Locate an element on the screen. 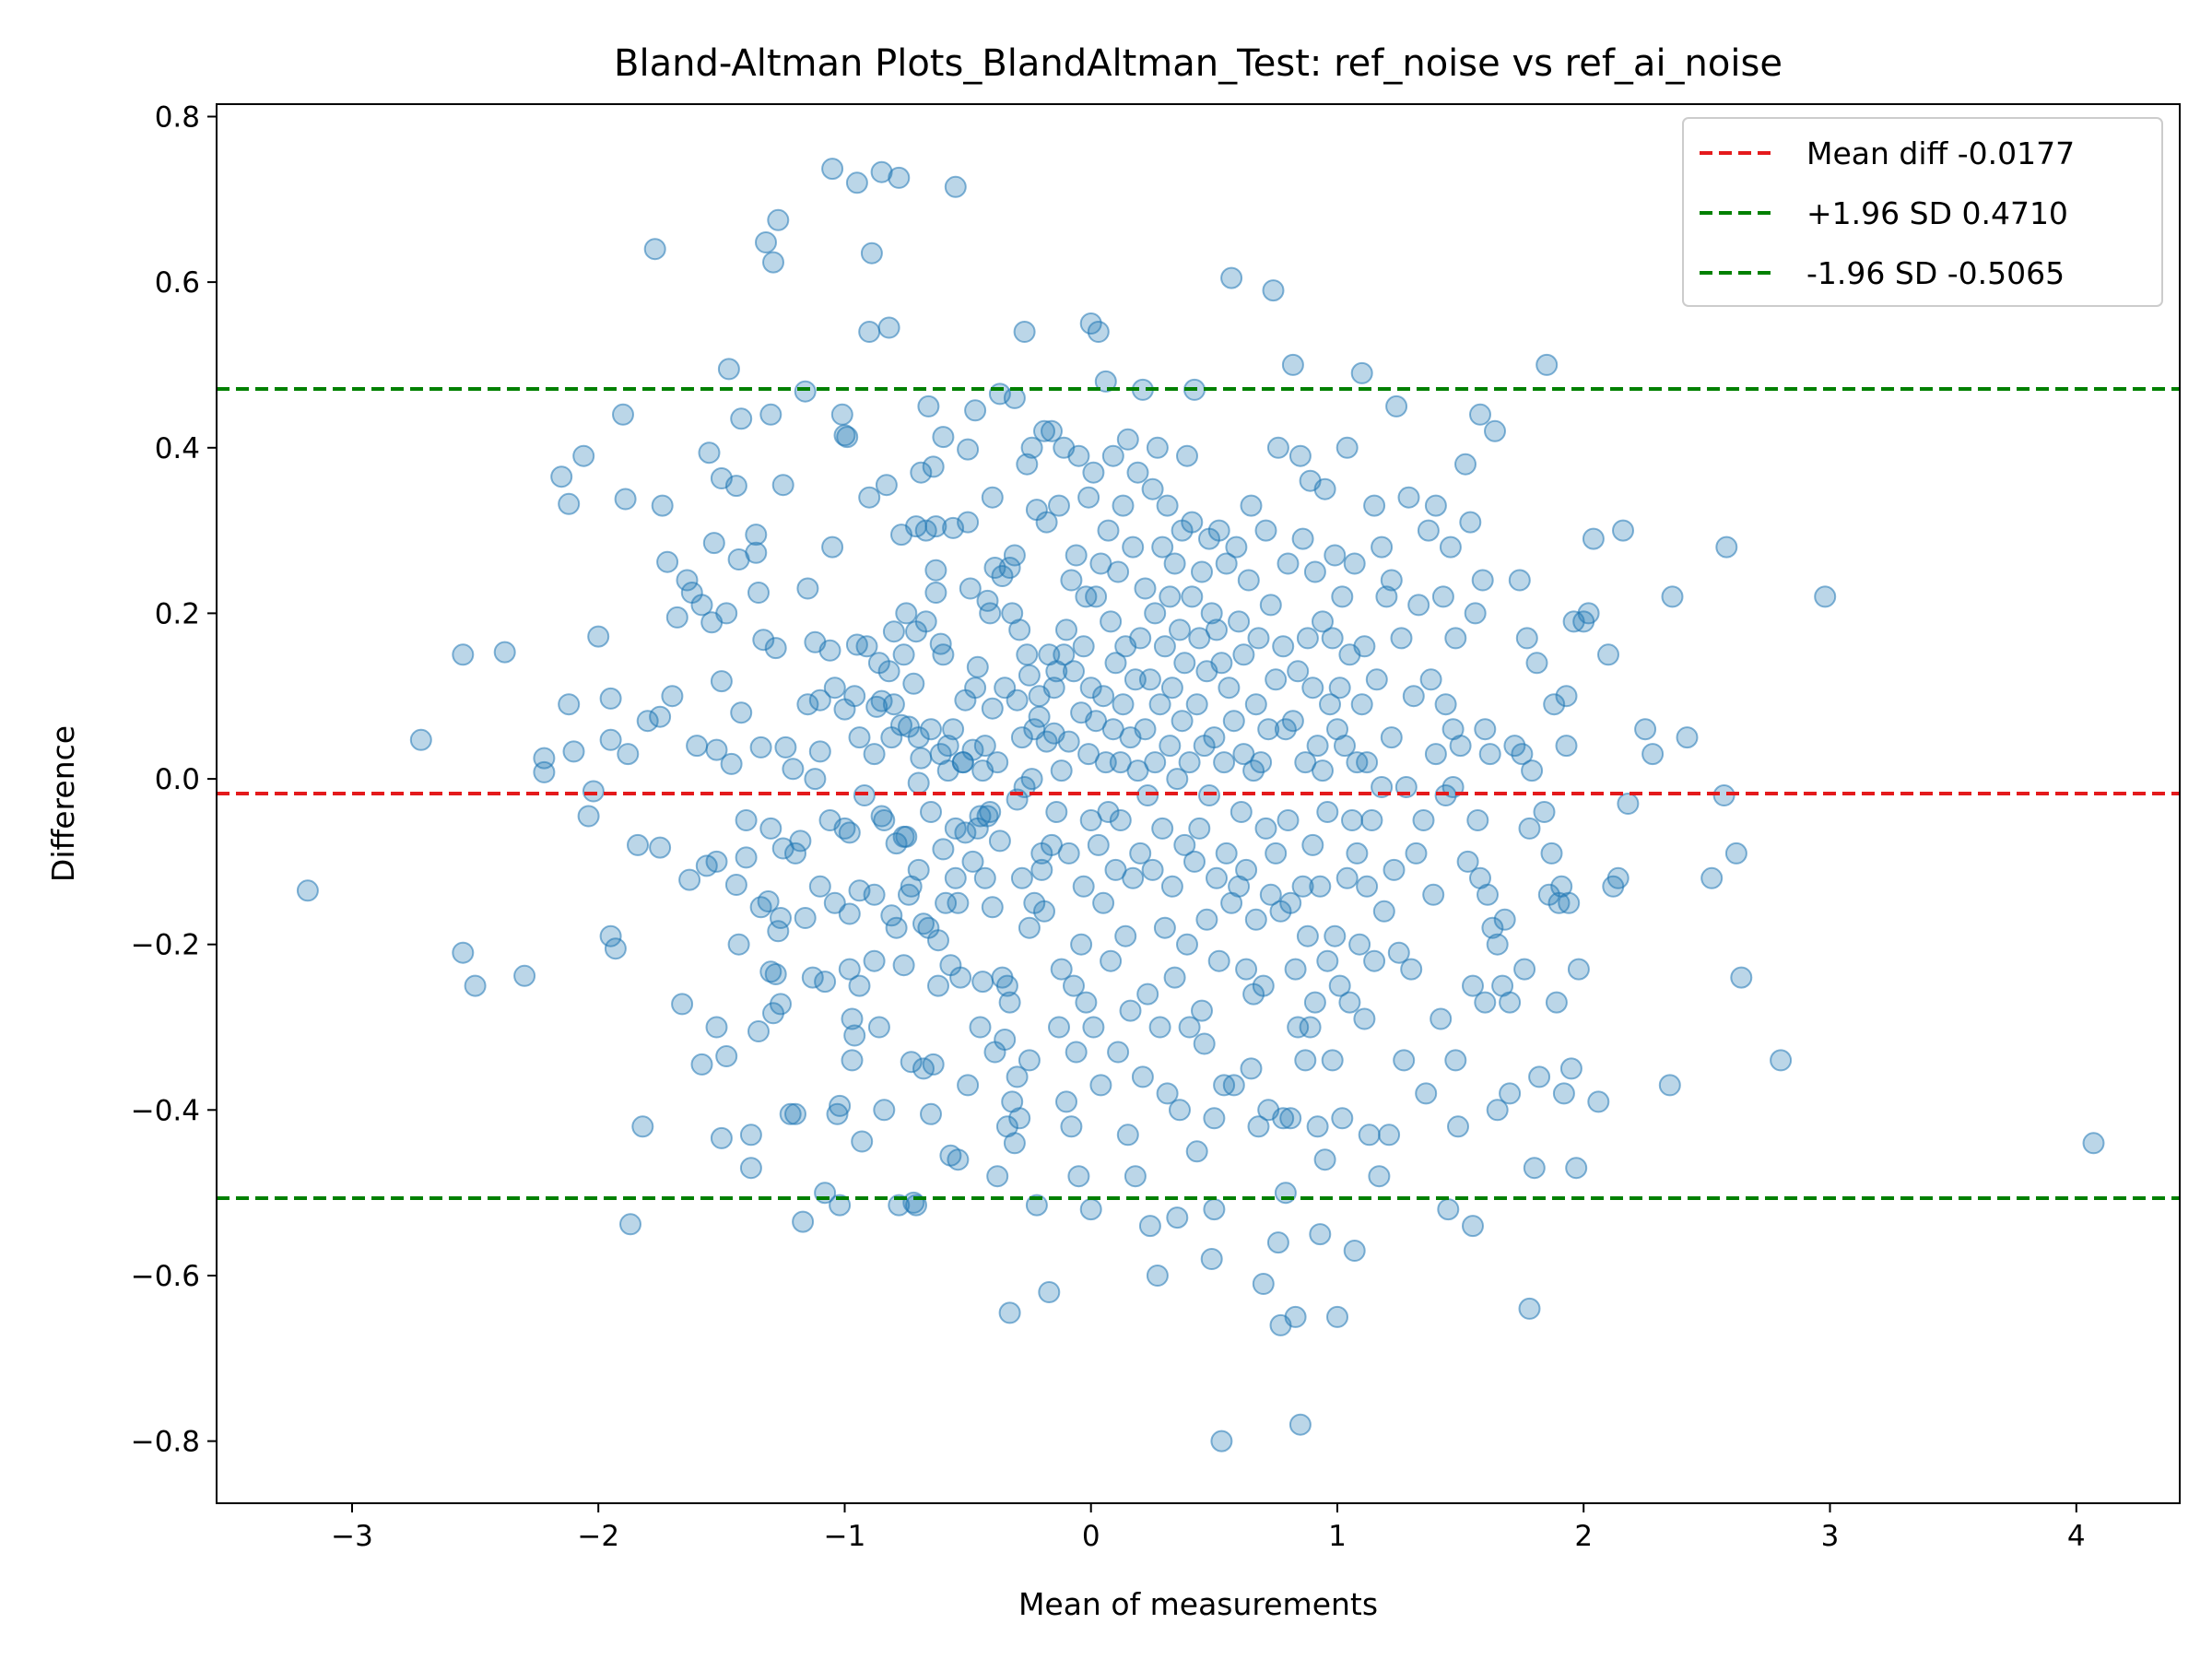  y-tick-label: 0.4 is located at coordinates (177, 448).